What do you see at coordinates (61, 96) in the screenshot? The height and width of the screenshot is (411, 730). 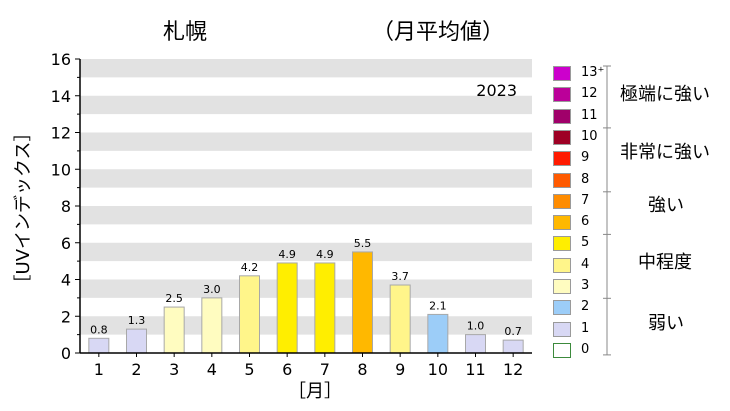 I see `y-tick-label: 14` at bounding box center [61, 96].